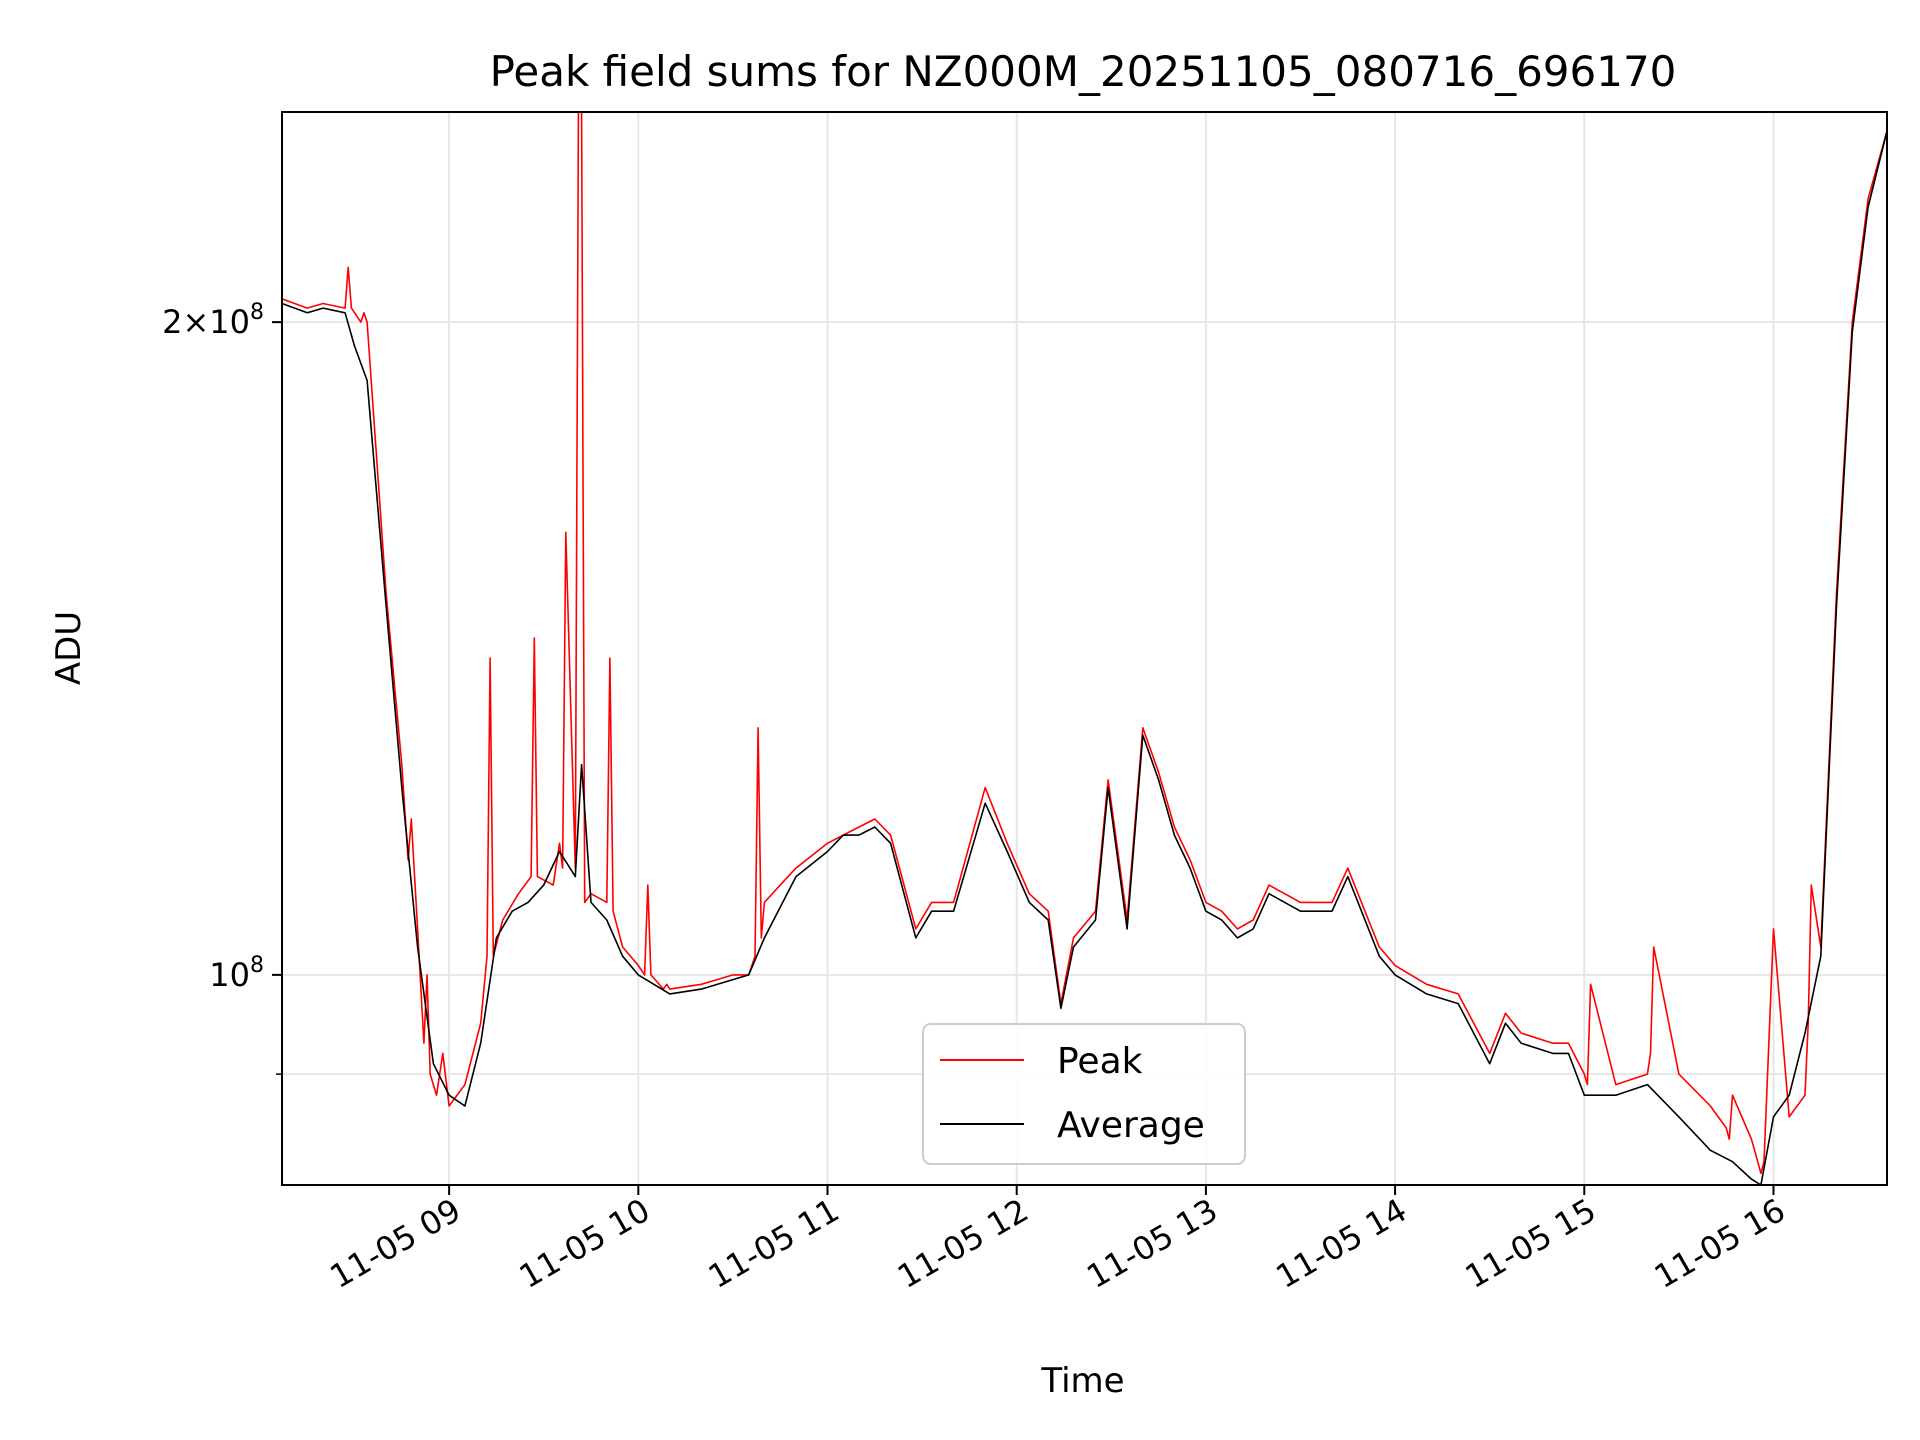 This screenshot has width=1920, height=1440. What do you see at coordinates (1082, 1381) in the screenshot?
I see `x-axis-label: Time` at bounding box center [1082, 1381].